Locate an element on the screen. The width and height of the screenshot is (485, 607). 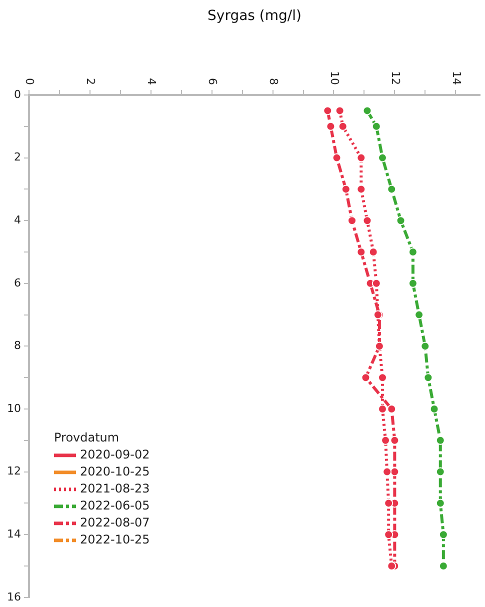
y-tick-label: 8 is located at coordinates (17, 345).